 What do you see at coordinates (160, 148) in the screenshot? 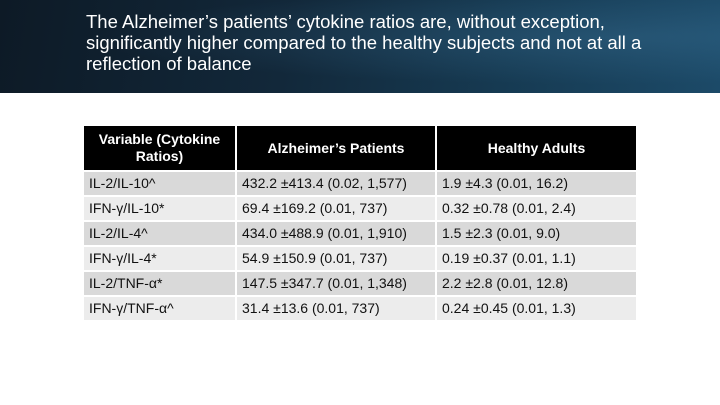
I see `column-header-variable: Variable (Cytokine Ratios)` at bounding box center [160, 148].